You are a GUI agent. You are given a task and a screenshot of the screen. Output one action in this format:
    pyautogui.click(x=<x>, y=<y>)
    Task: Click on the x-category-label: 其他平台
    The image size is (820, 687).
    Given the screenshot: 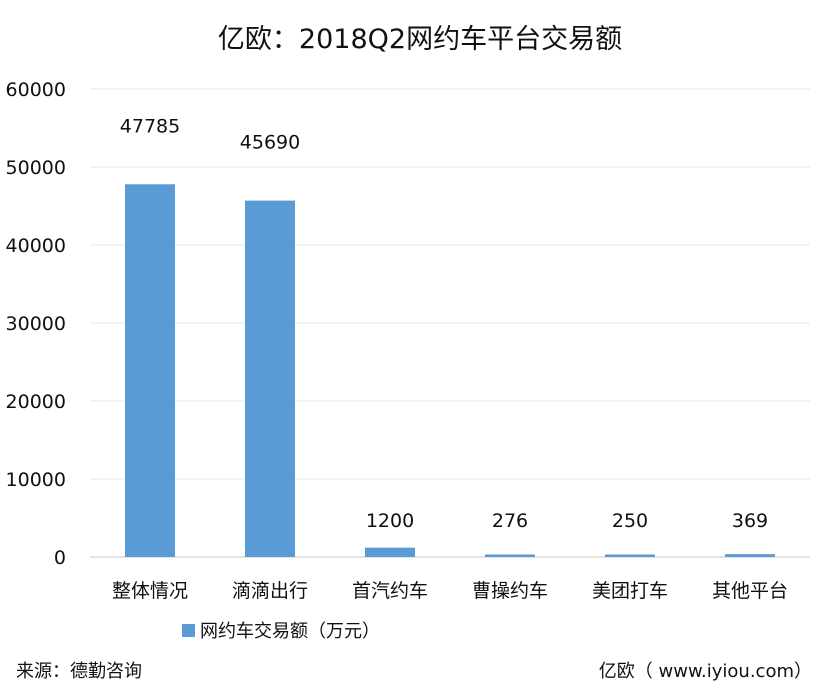 What is the action you would take?
    pyautogui.click(x=750, y=591)
    